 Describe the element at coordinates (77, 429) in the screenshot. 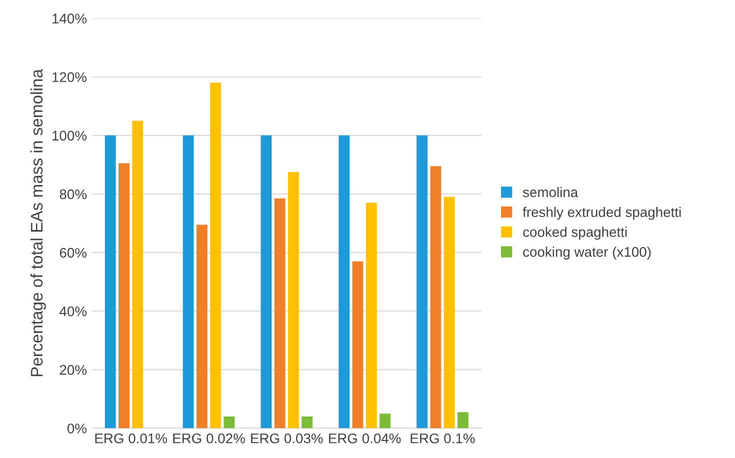

I see `y-tick-label: 0%` at that location.